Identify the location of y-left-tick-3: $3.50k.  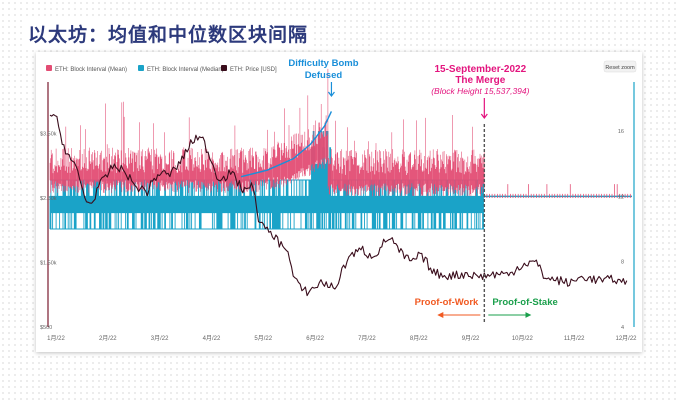
(48, 135).